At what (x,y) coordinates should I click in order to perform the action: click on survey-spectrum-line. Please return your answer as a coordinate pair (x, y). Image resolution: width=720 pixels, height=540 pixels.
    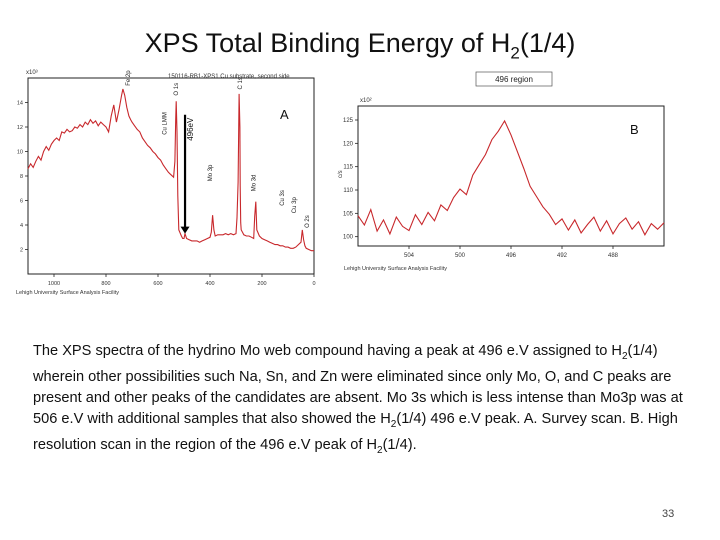
    Looking at the image, I should click on (170, 170).